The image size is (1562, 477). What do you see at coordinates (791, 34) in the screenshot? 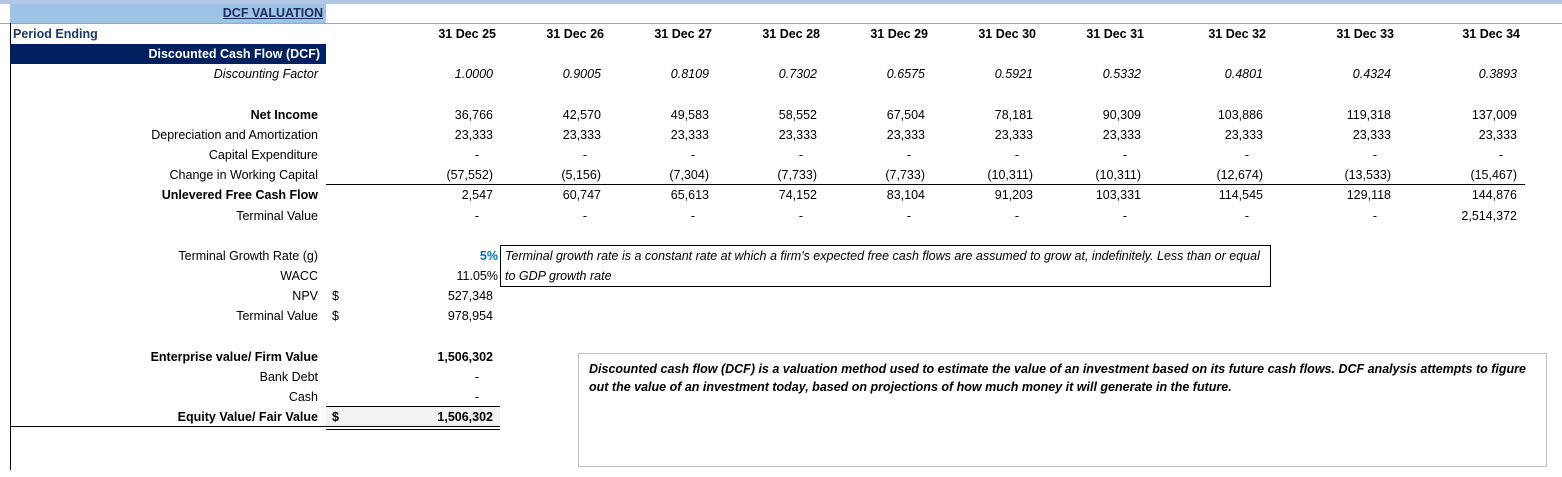
I see `period-header: 31 Dec 28` at bounding box center [791, 34].